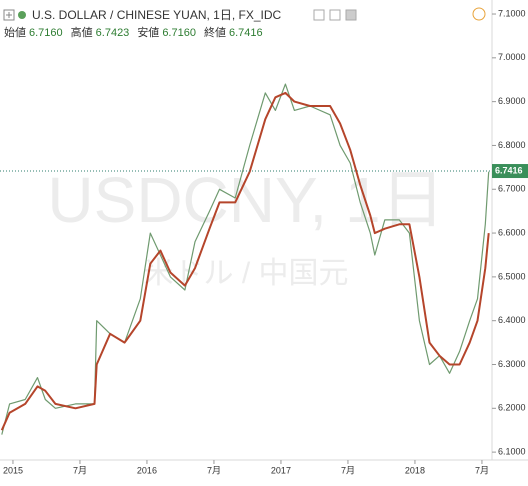  What do you see at coordinates (512, 13) in the screenshot?
I see `y-tick-label: 7.1000` at bounding box center [512, 13].